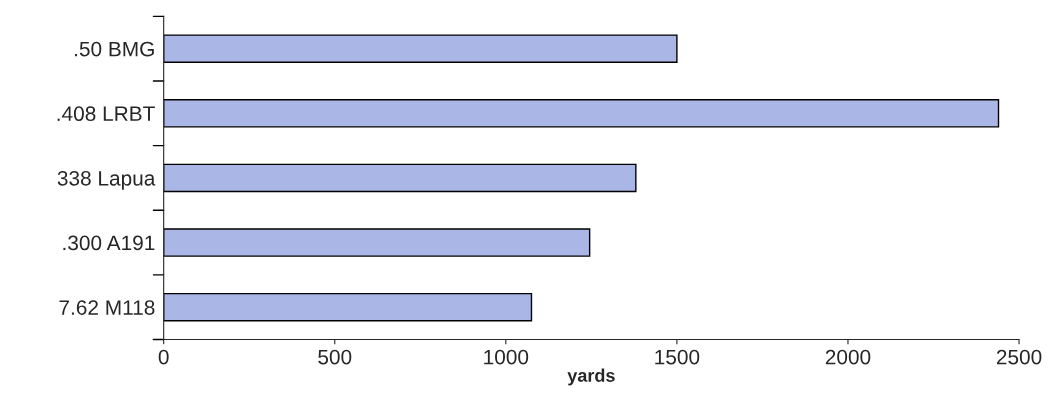 Image resolution: width=1056 pixels, height=409 pixels. Describe the element at coordinates (335, 357) in the screenshot. I see `x-tick-label: 500` at that location.